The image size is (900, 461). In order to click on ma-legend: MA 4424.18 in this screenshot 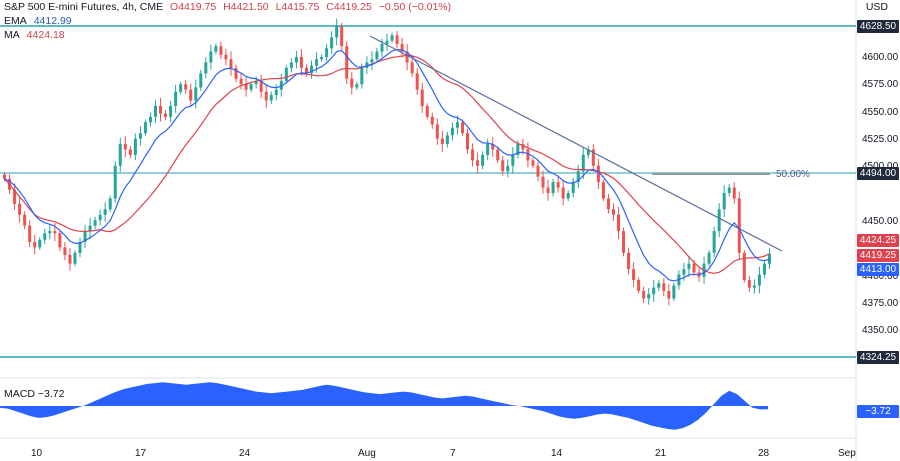, I will do `click(34, 35)`.